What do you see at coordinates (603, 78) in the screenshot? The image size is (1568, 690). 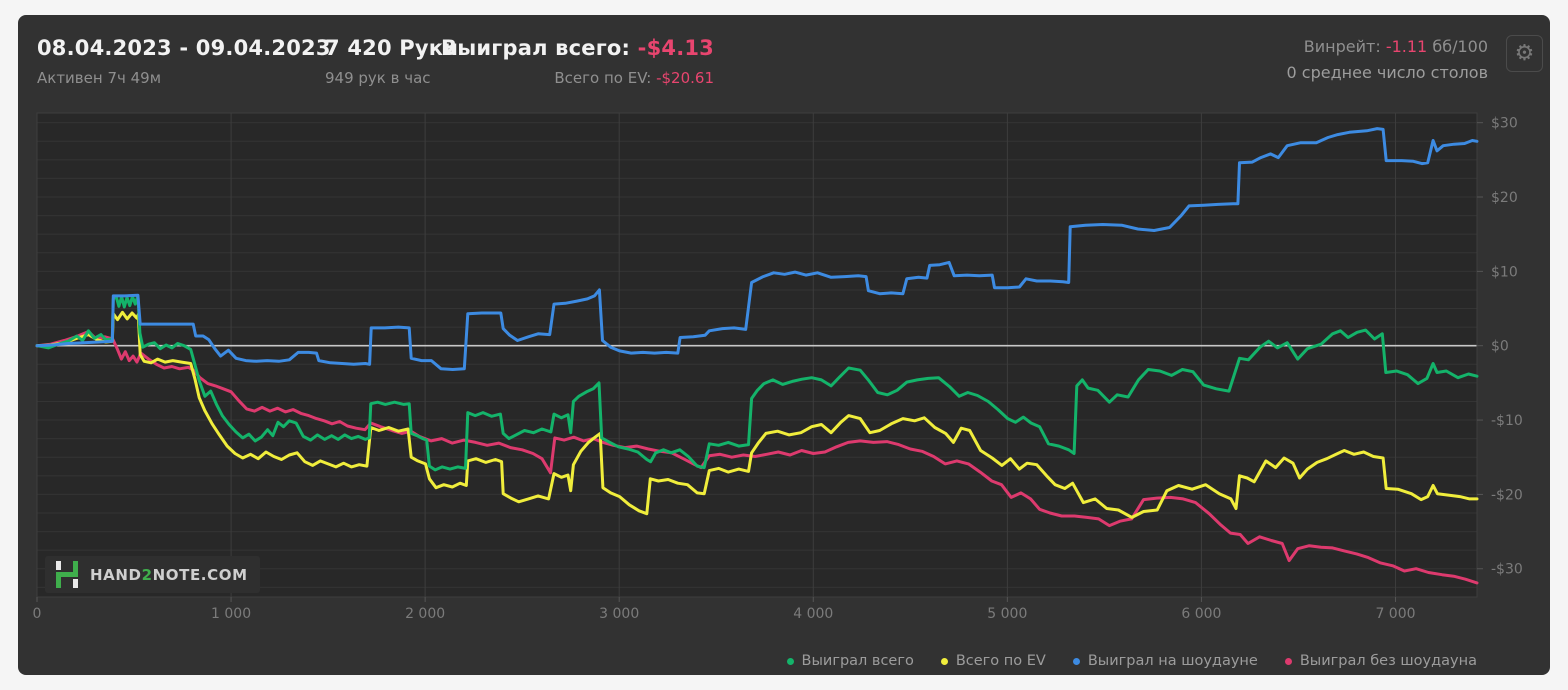 I see `ev-total-label: Всего по EV:` at bounding box center [603, 78].